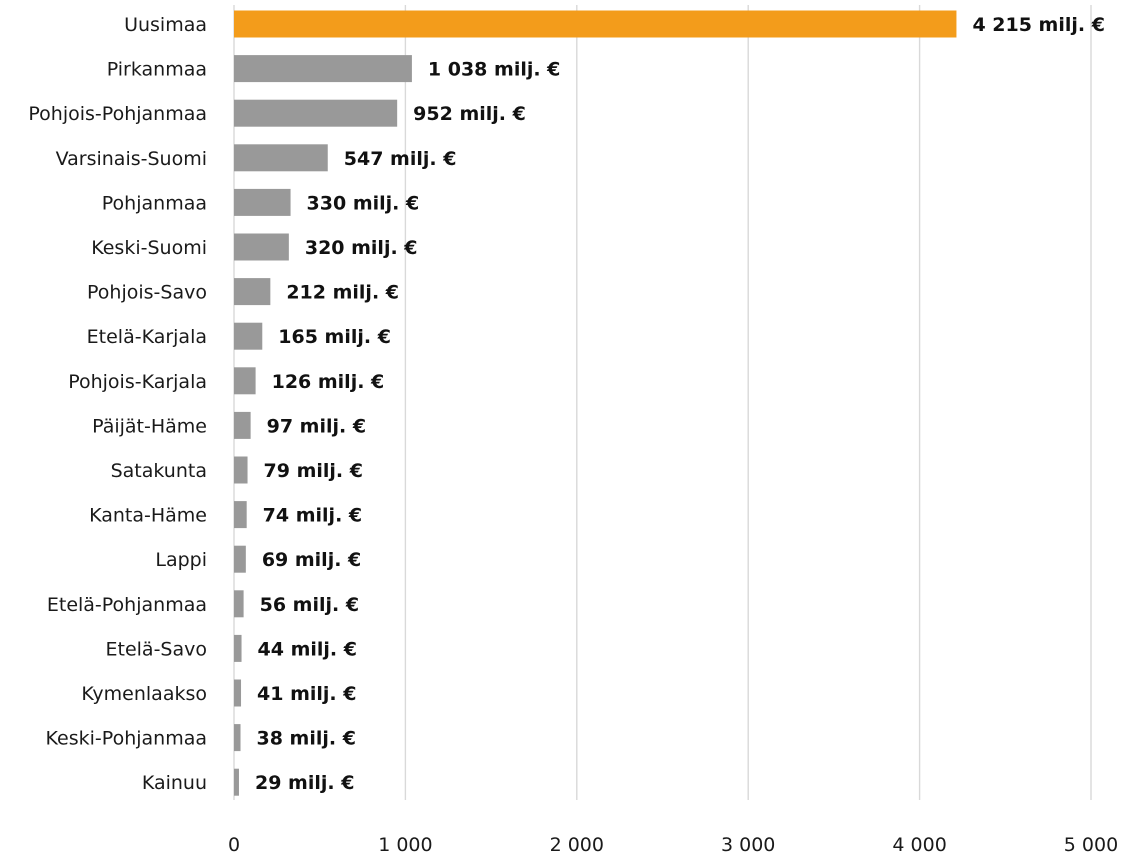  Describe the element at coordinates (919, 844) in the screenshot. I see `x-tick-label: 4 000` at that location.